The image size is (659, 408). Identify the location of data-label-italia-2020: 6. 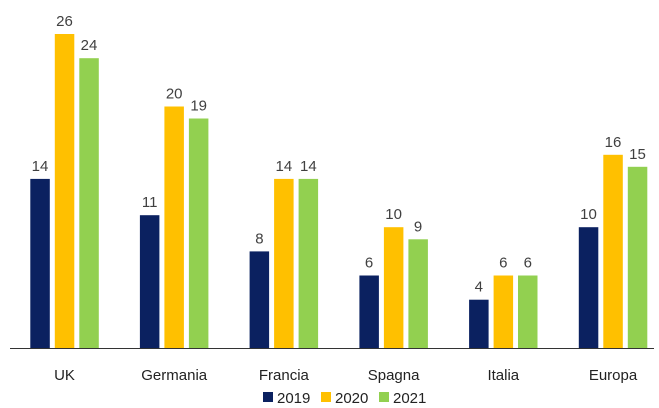
(503, 263).